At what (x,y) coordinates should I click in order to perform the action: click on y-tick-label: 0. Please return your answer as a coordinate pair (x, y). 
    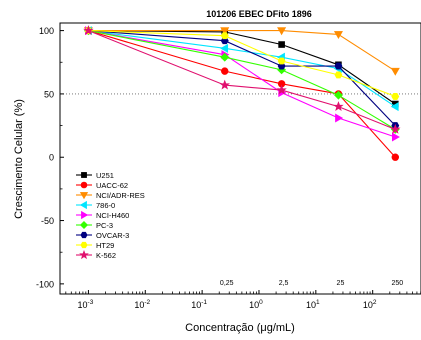
    Looking at the image, I should click on (51, 158).